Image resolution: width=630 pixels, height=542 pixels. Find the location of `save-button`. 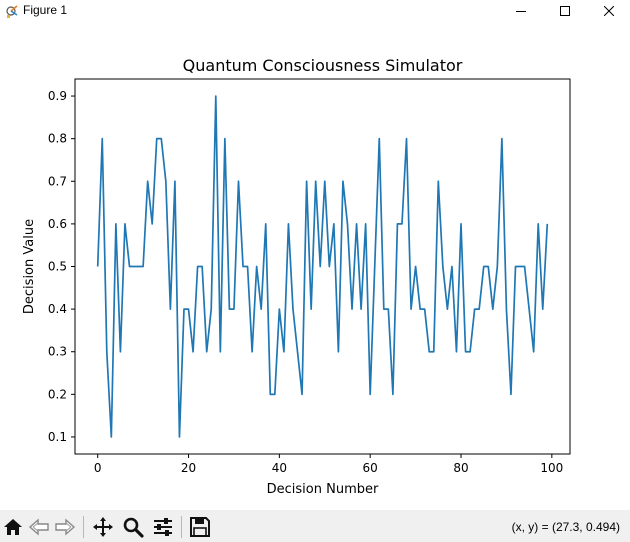

save-button is located at coordinates (200, 527).